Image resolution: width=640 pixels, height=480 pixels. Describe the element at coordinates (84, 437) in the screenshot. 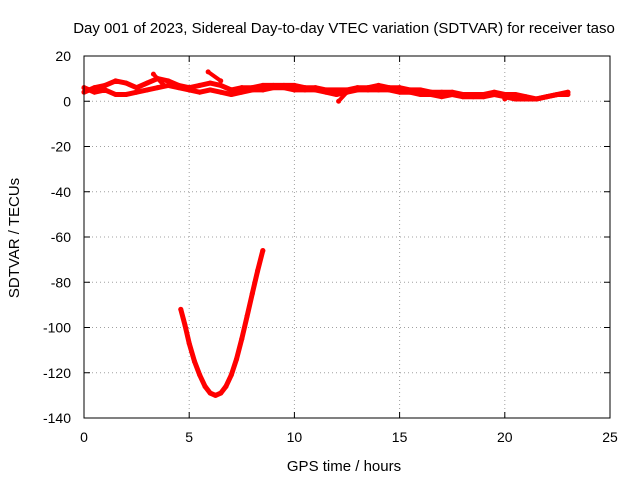

I see `x-tick-label: 0` at that location.